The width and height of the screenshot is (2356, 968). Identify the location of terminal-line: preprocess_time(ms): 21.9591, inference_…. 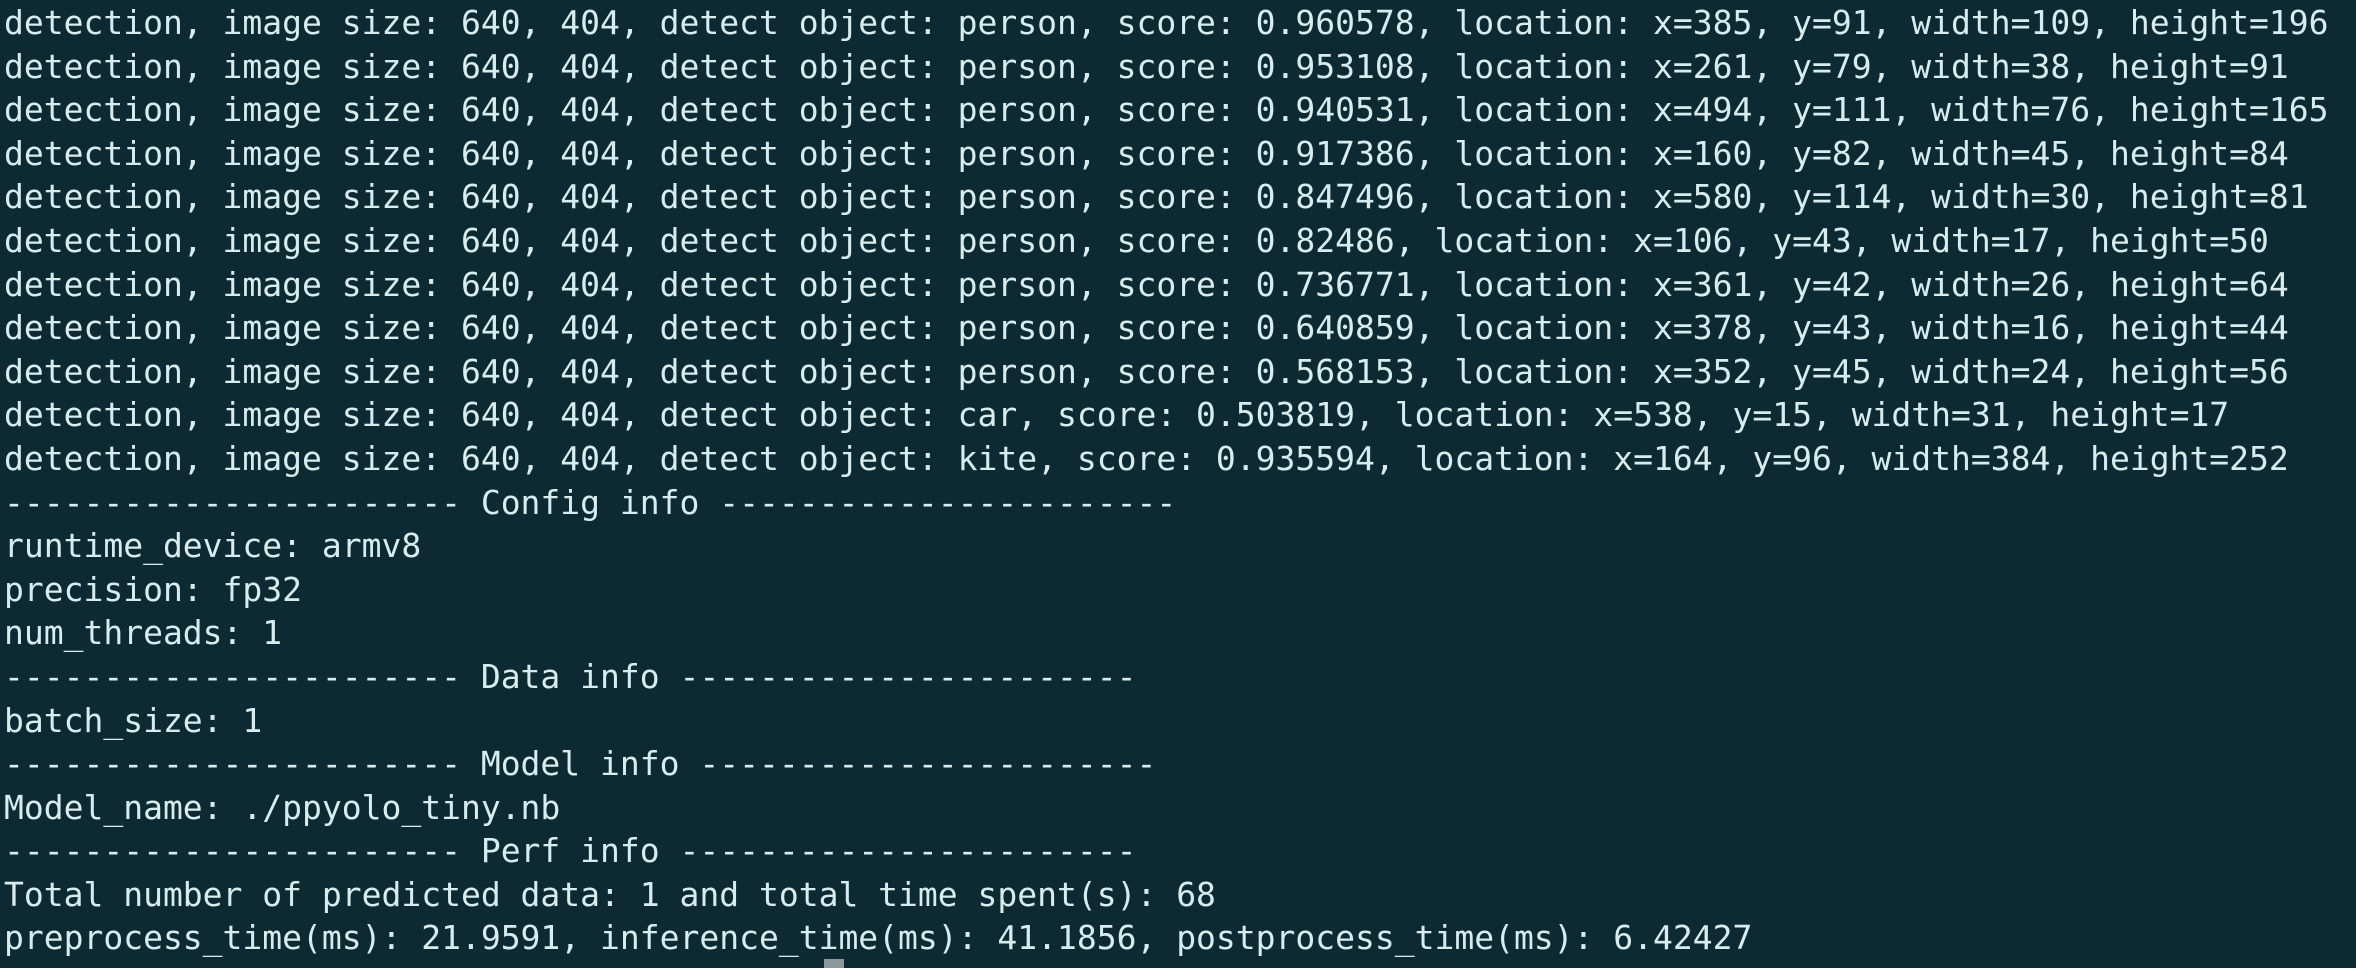
(878, 938).